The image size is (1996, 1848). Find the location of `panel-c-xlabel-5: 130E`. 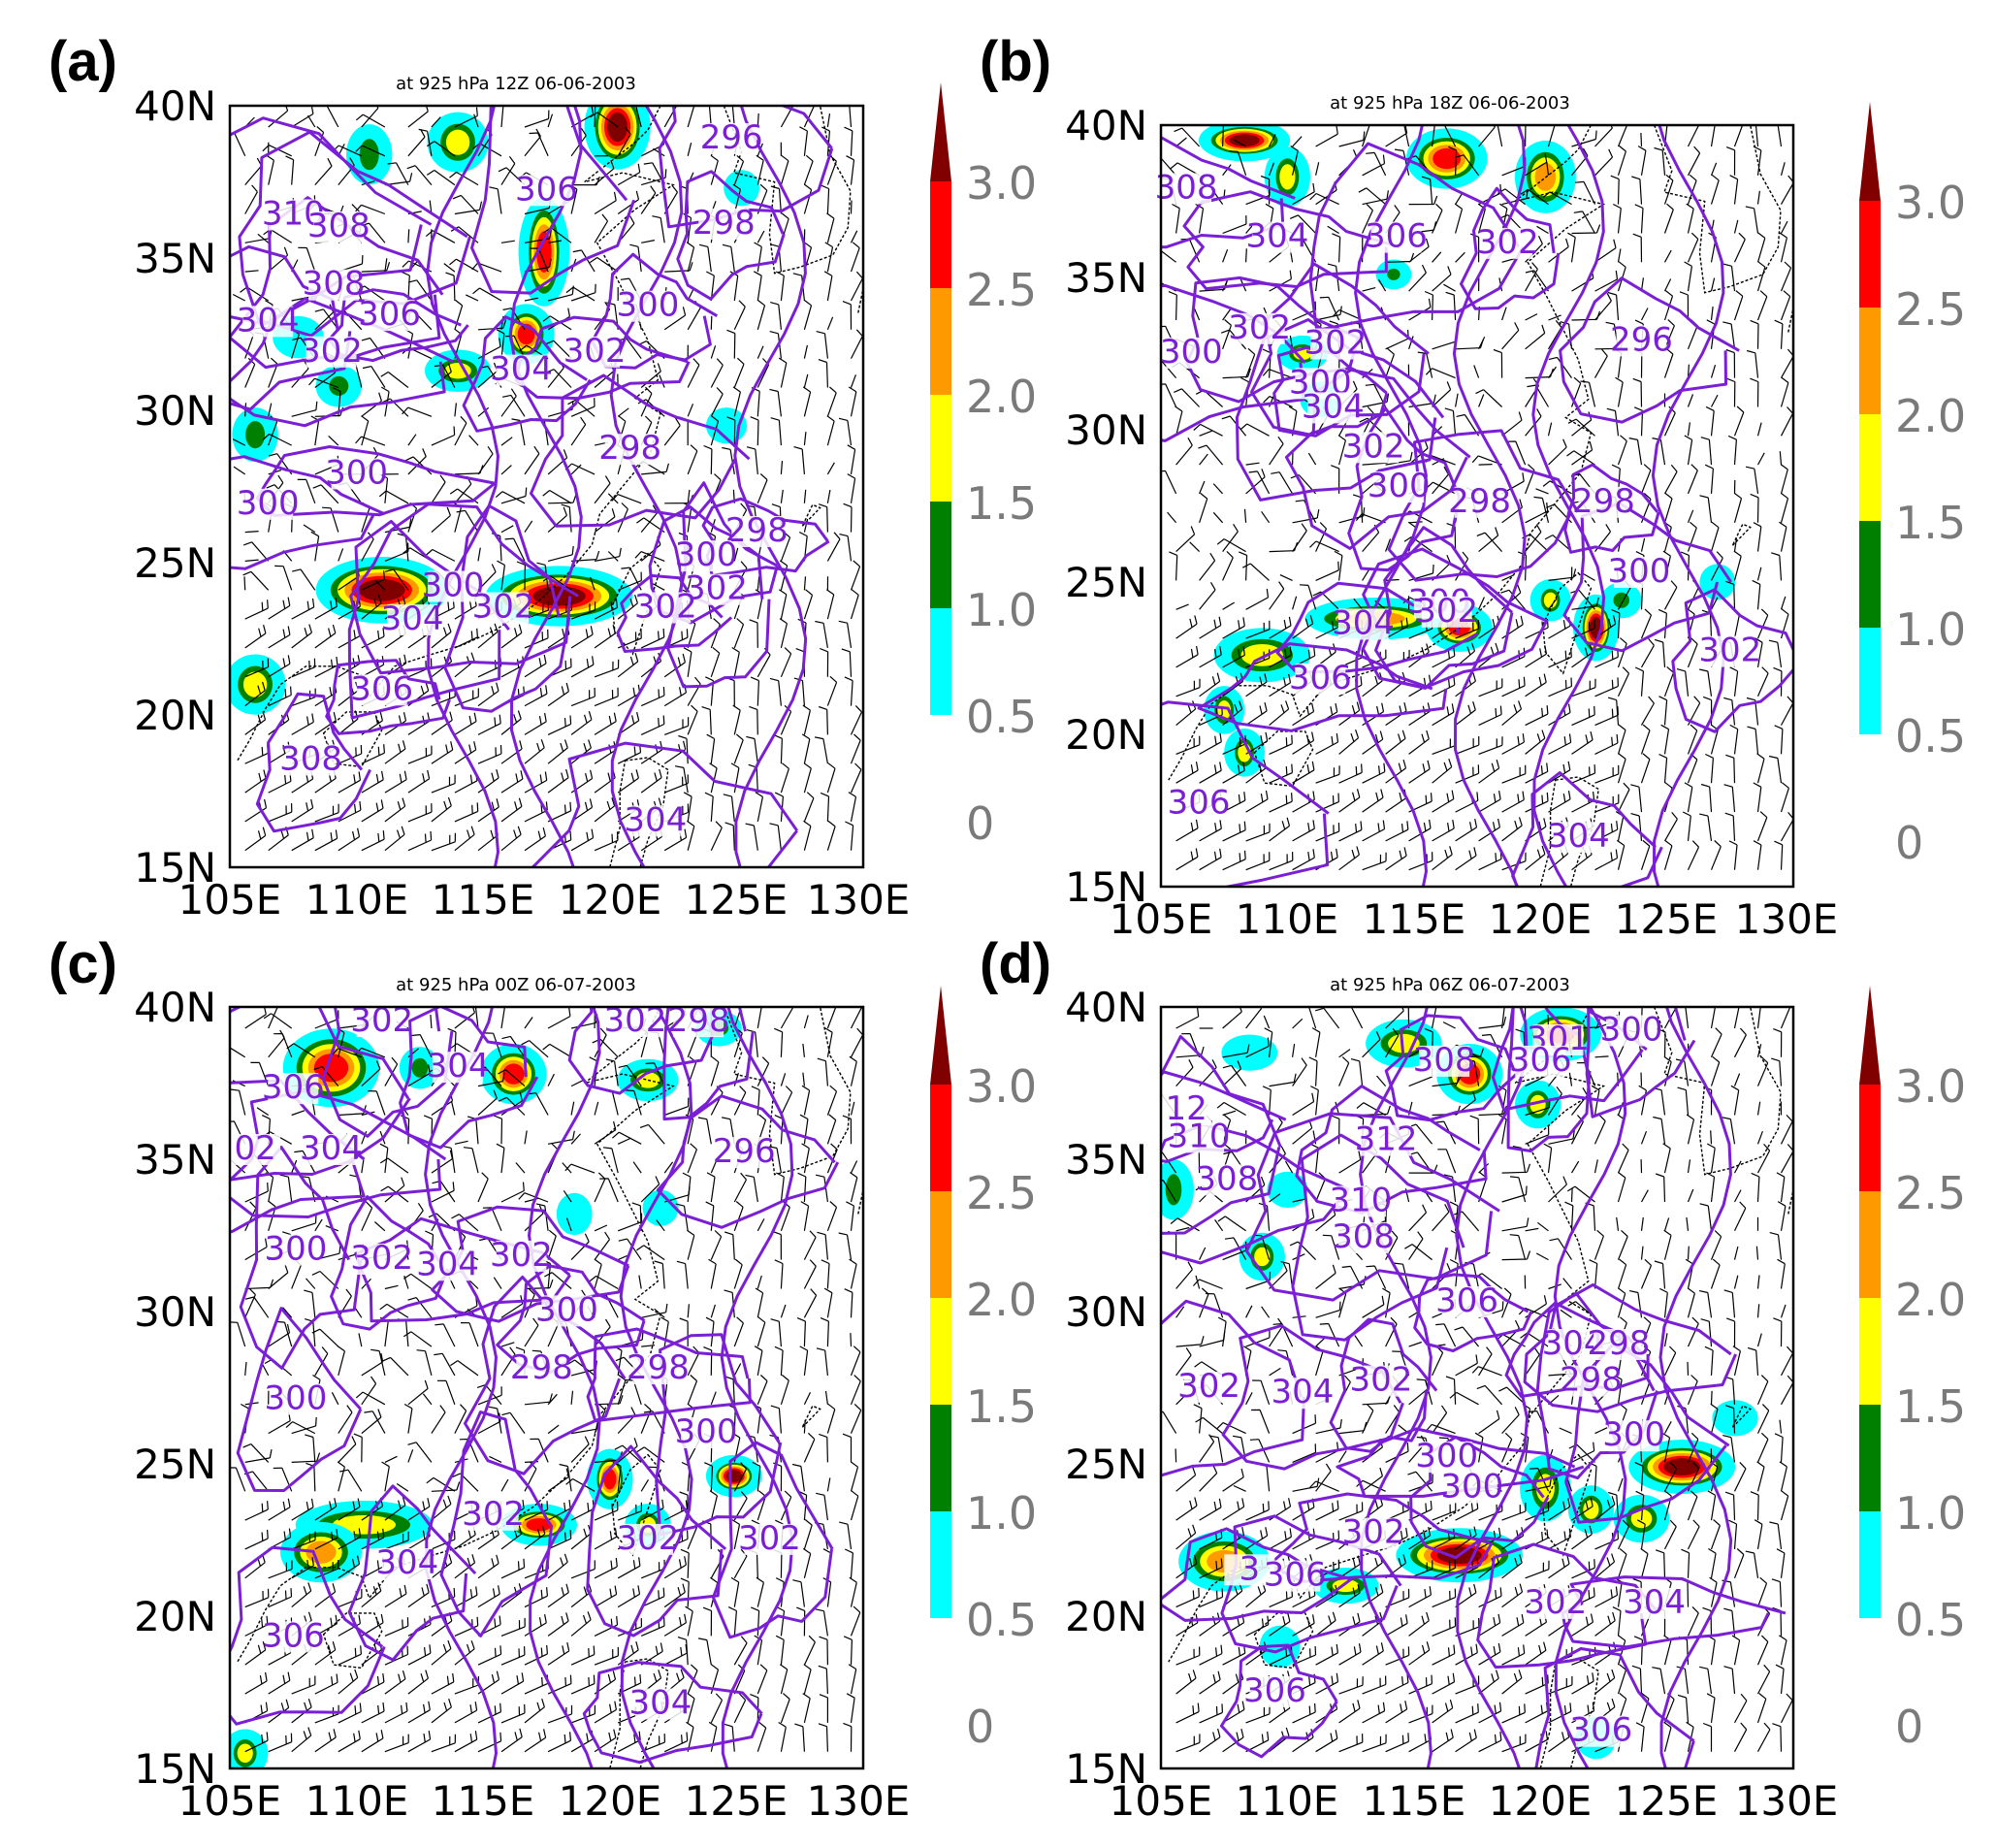

panel-c-xlabel-5: 130E is located at coordinates (859, 1801).